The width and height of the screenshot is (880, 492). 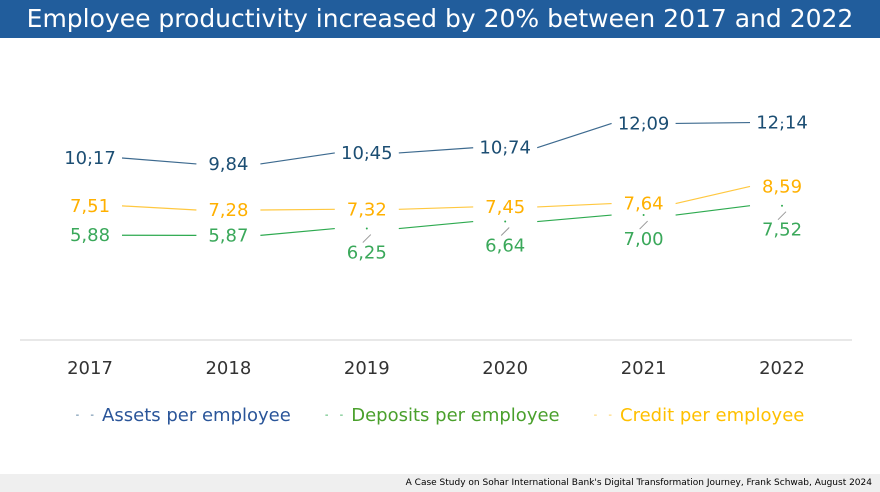 I want to click on data-label: 8,59, so click(x=782, y=186).